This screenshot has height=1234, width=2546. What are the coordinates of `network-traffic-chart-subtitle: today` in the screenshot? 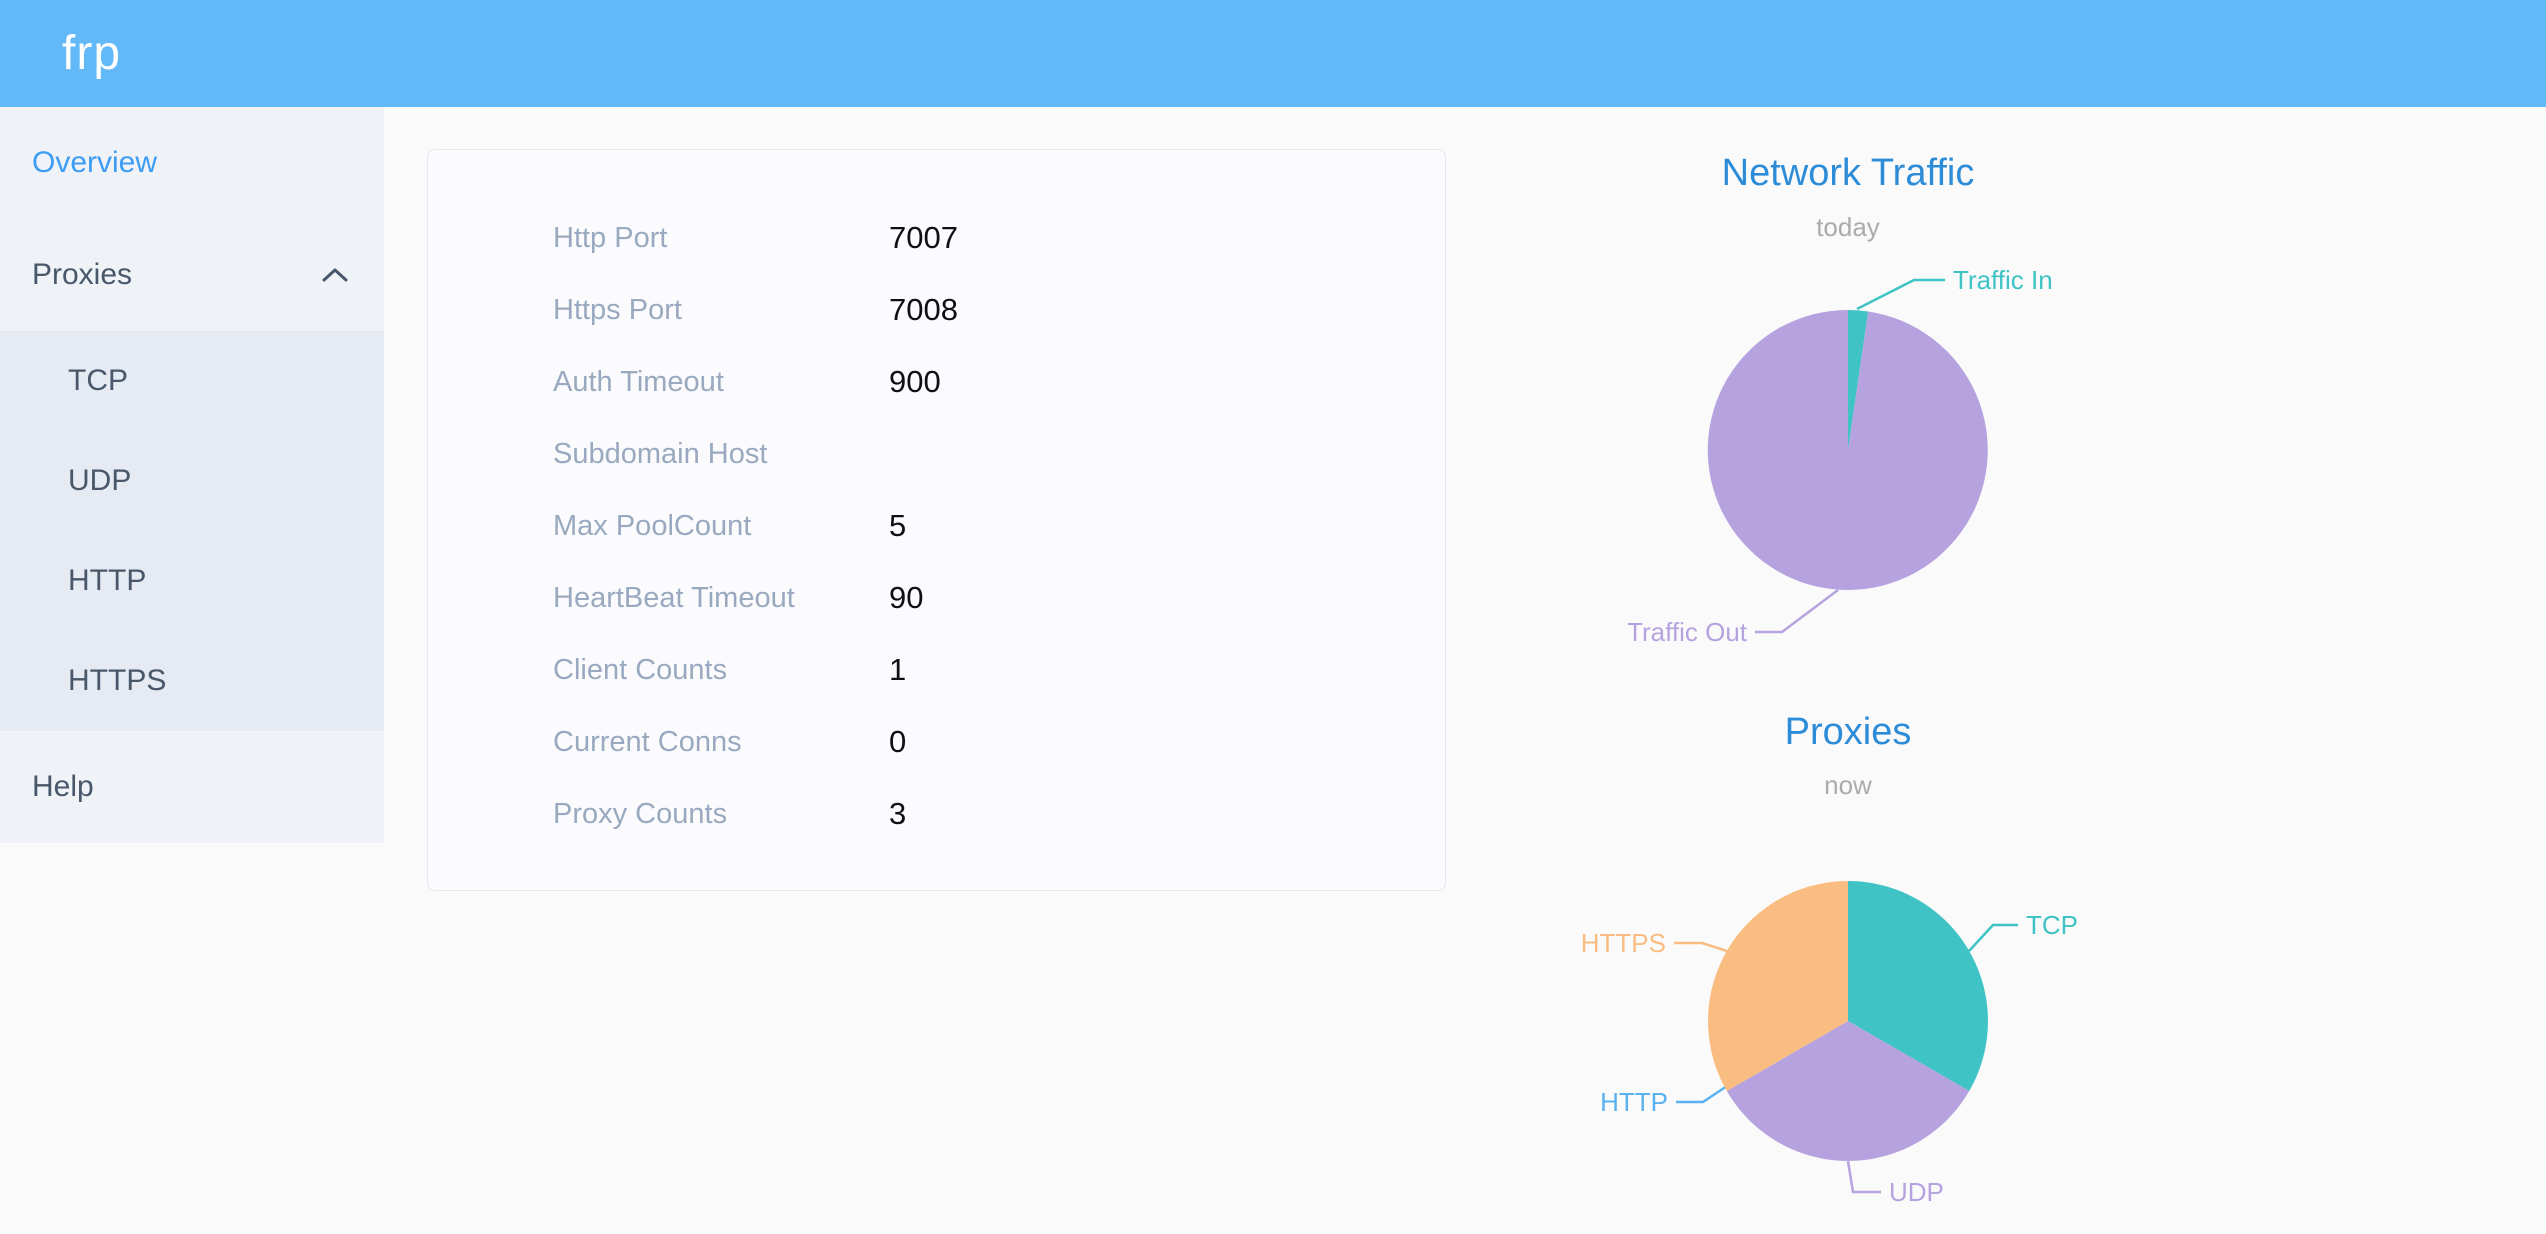 It's located at (1848, 227).